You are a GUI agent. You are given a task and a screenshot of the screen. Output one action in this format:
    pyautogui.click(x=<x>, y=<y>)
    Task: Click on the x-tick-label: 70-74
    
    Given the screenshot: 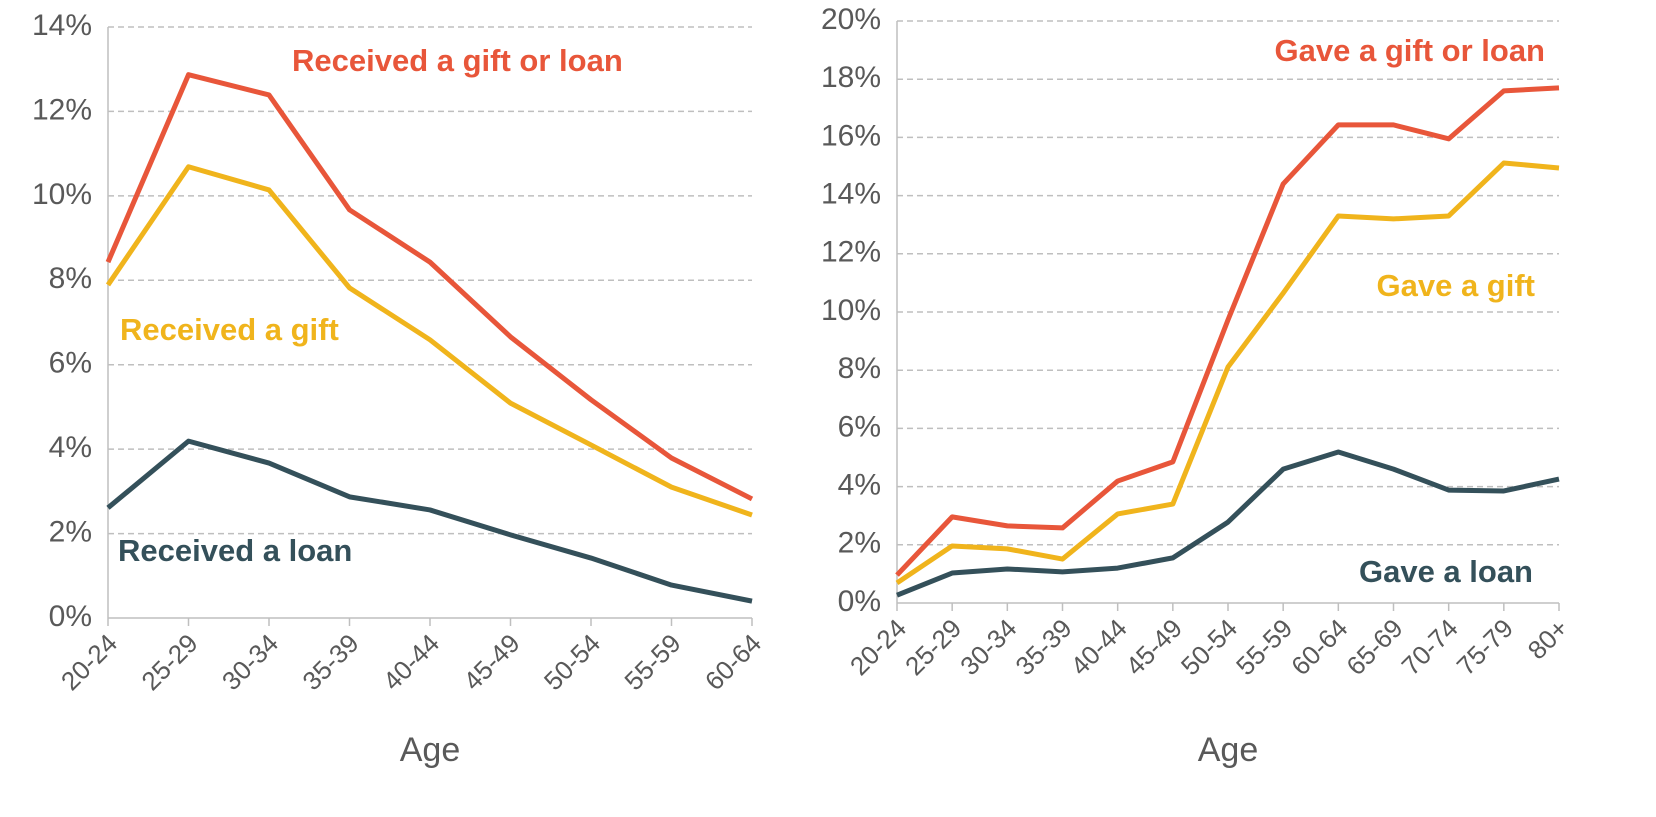 What is the action you would take?
    pyautogui.click(x=1430, y=647)
    